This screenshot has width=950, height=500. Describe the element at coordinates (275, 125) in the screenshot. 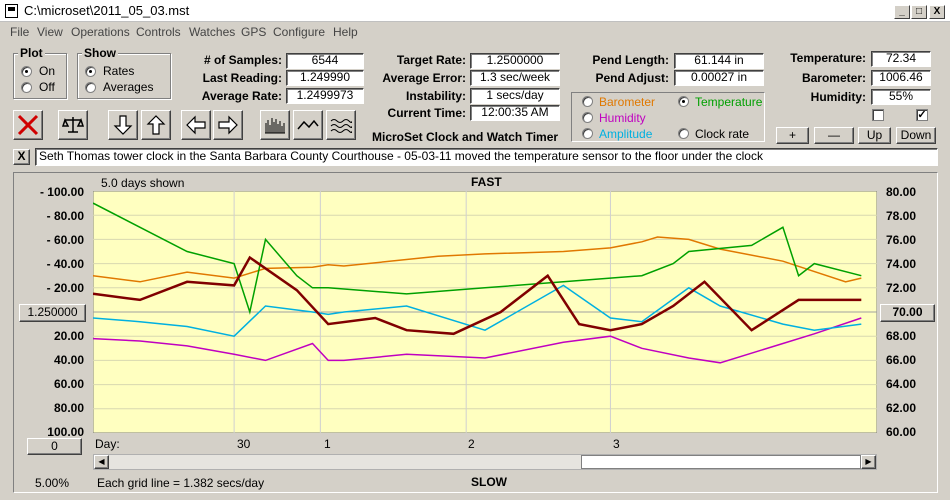

I see `histogram-button` at that location.